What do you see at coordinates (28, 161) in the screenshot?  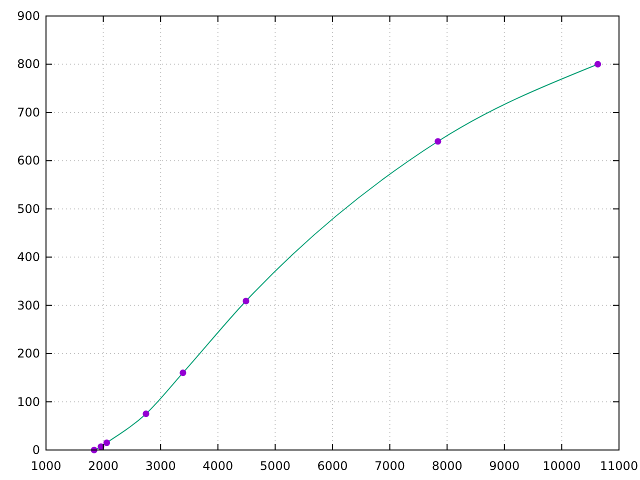 I see `y-tick-label: 600` at bounding box center [28, 161].